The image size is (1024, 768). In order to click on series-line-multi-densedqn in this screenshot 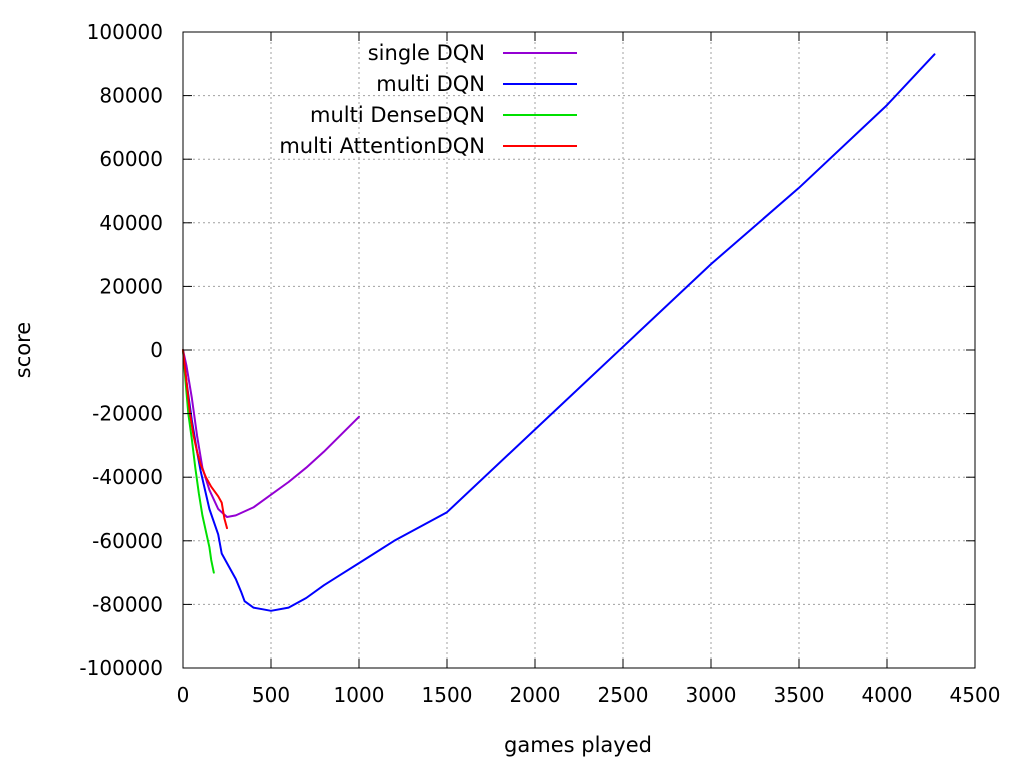, I will do `click(198, 461)`.